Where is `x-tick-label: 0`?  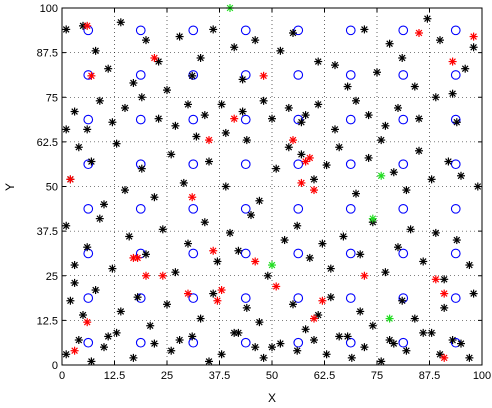
x-tick-label: 0 is located at coordinates (62, 376).